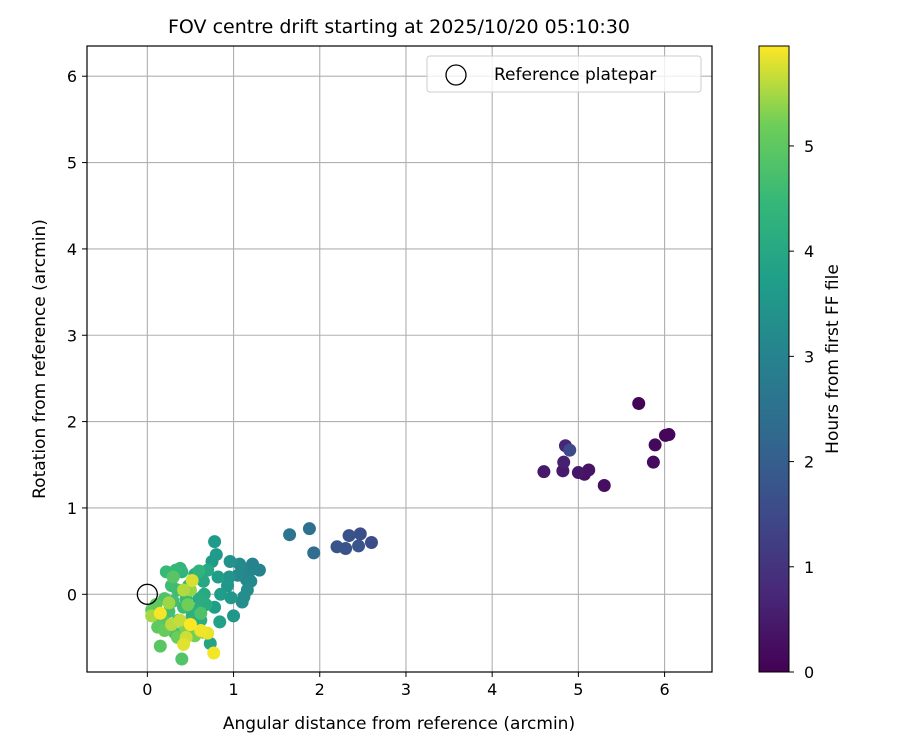 The image size is (900, 750). What do you see at coordinates (399, 724) in the screenshot?
I see `x-axis-label: Angular distance from reference (arcmin)` at bounding box center [399, 724].